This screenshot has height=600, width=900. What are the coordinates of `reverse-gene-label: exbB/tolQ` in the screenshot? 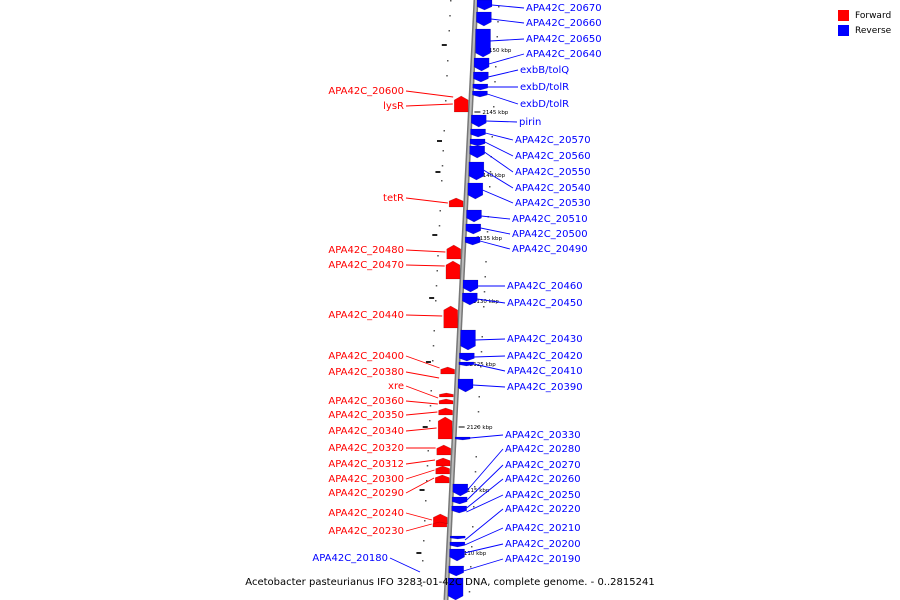 It's located at (544, 70).